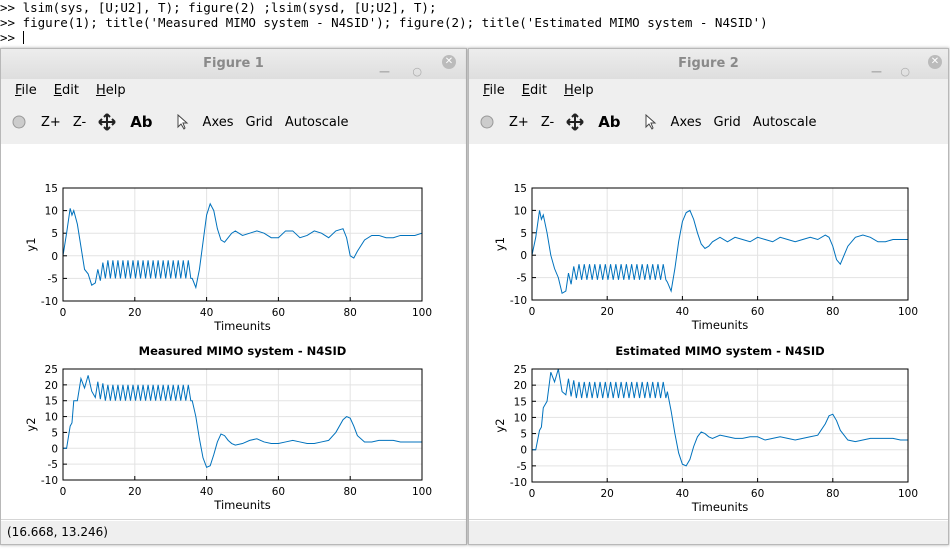 The width and height of the screenshot is (950, 549). I want to click on cursor, so click(23, 37).